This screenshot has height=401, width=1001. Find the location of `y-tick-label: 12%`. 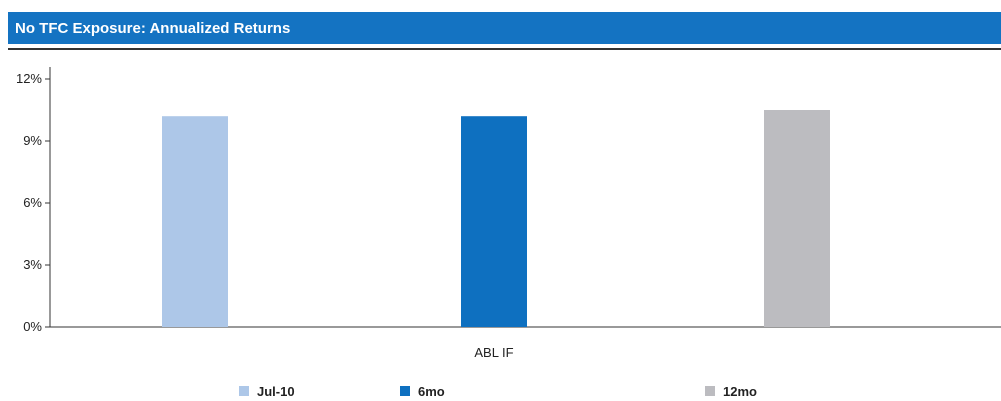

y-tick-label: 12% is located at coordinates (29, 78).